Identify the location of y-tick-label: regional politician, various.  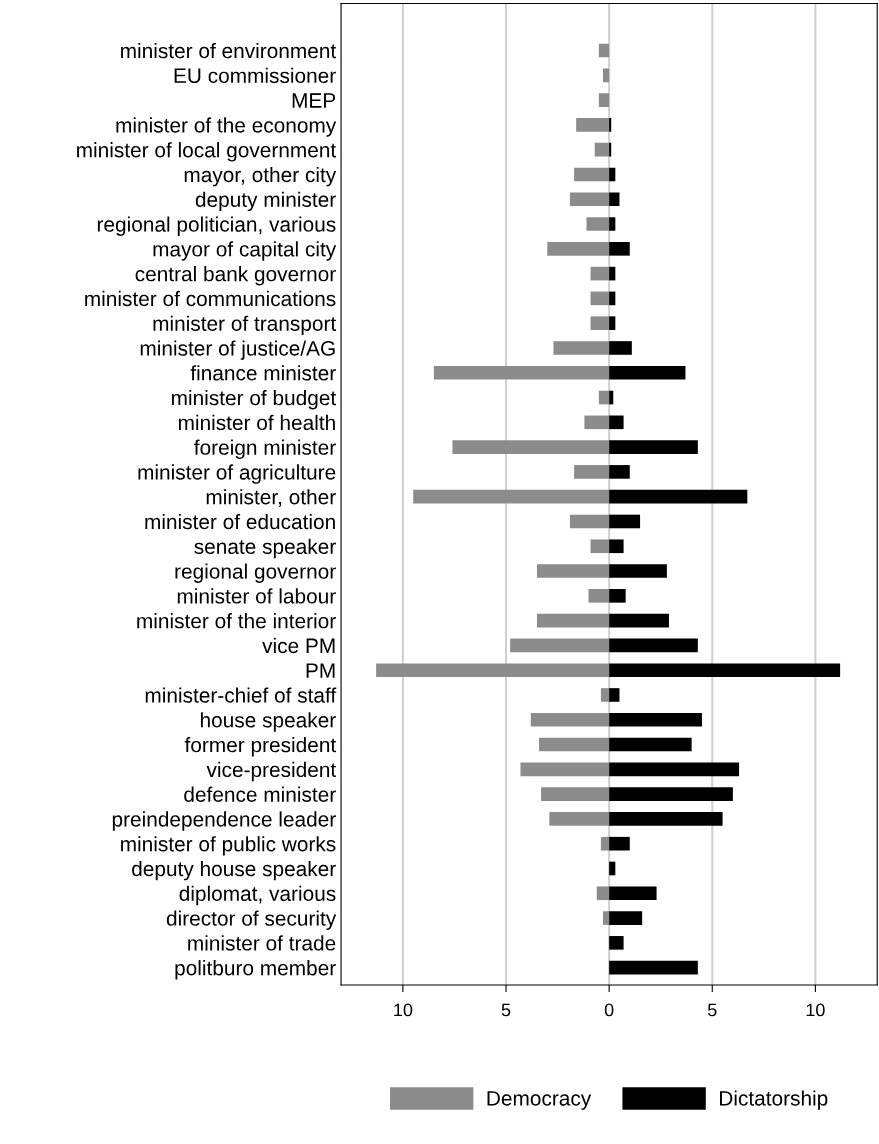
(216, 226).